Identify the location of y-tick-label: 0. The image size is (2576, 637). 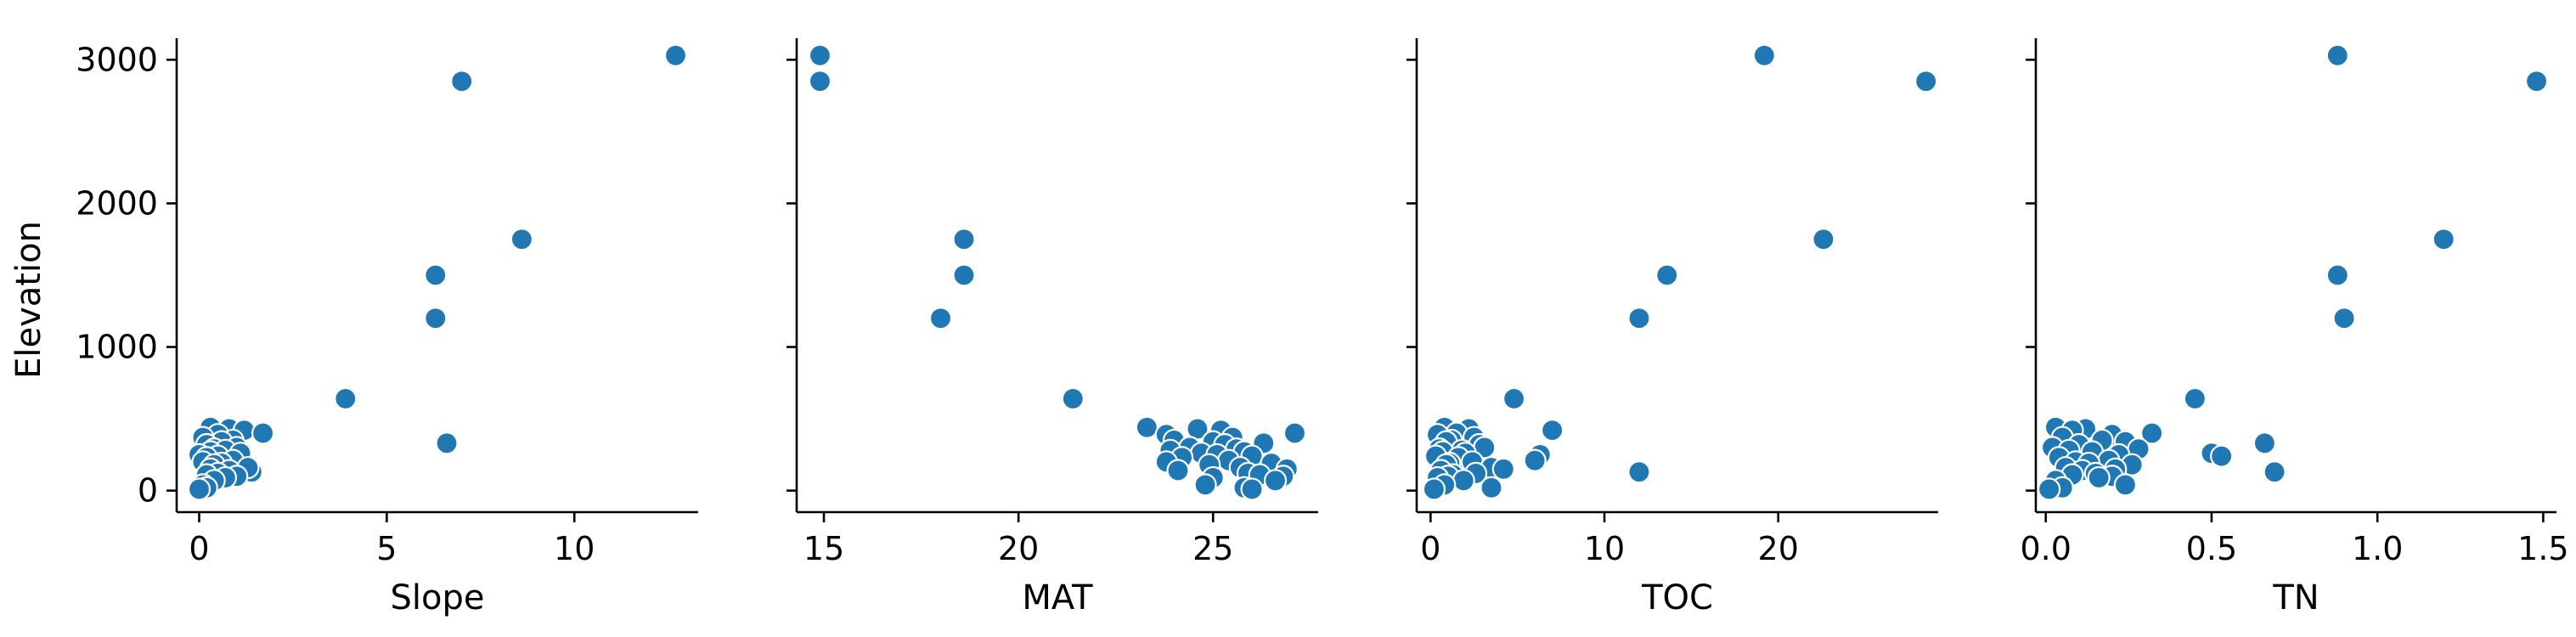
(148, 491).